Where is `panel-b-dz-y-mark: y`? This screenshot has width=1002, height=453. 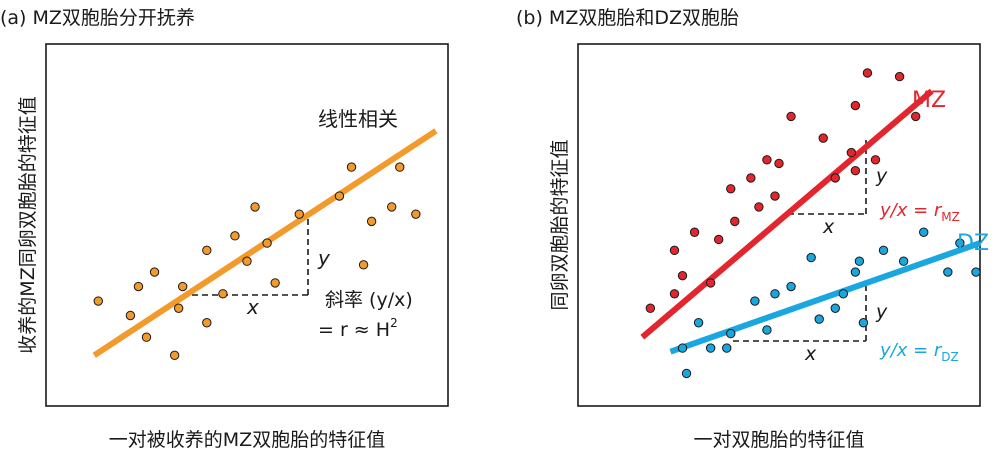 panel-b-dz-y-mark: y is located at coordinates (881, 312).